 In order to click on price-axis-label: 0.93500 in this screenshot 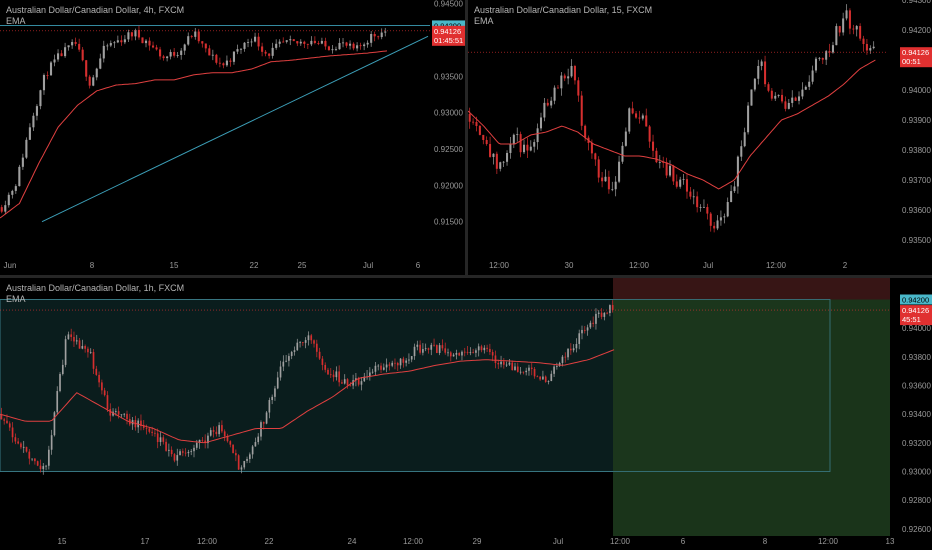, I will do `click(916, 240)`.